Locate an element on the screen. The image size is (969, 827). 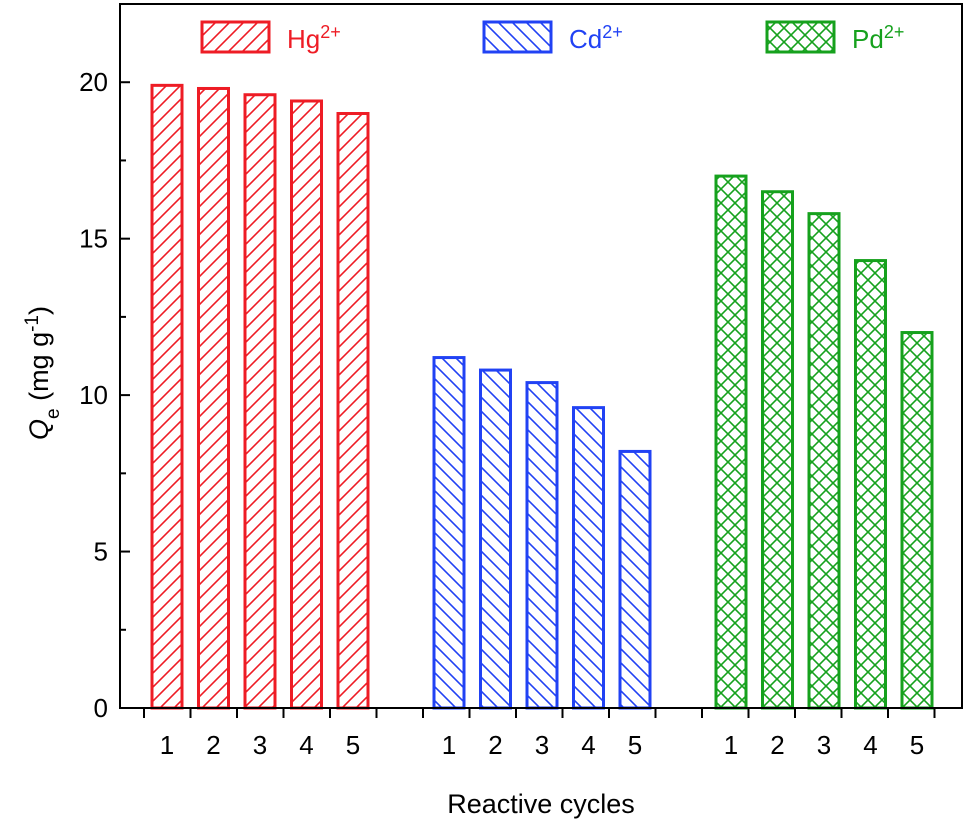
legend-label-cd: Cd2+ is located at coordinates (596, 38).